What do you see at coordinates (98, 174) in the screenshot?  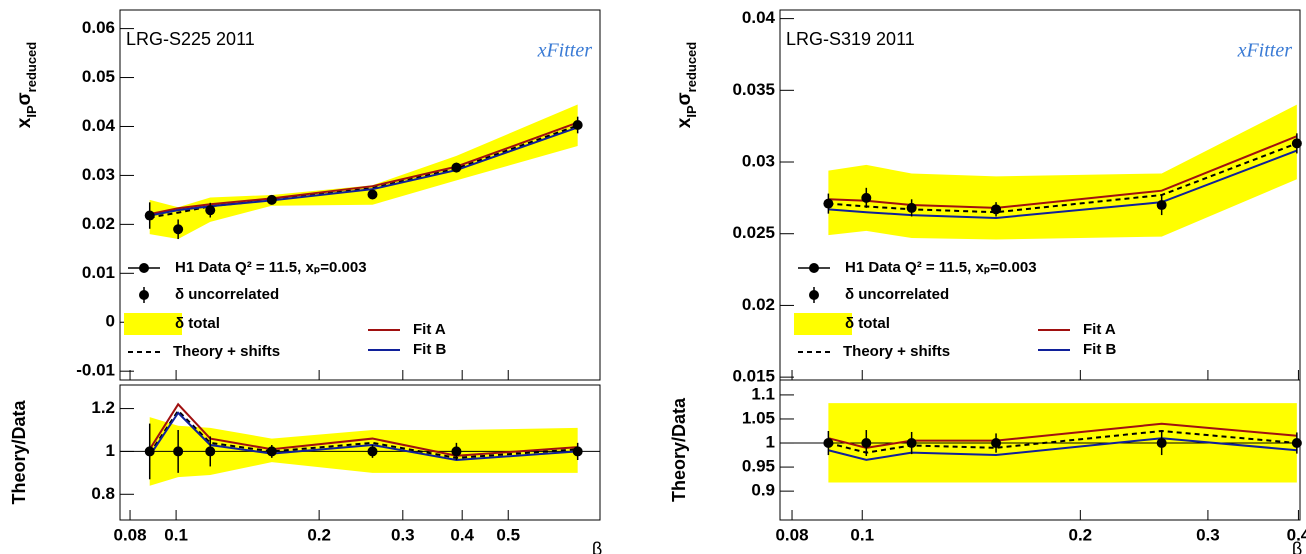 I see `y-tick-label: 0.03` at bounding box center [98, 174].